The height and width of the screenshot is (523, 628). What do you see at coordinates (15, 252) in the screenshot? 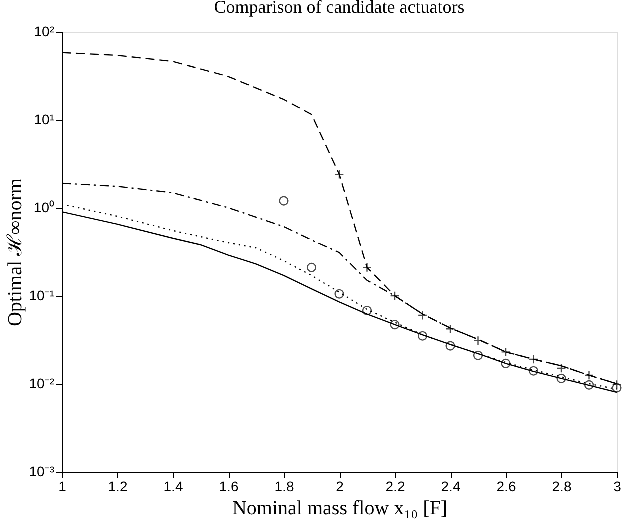
I see `y-axis-title: Optimal ℋ∞norm` at bounding box center [15, 252].